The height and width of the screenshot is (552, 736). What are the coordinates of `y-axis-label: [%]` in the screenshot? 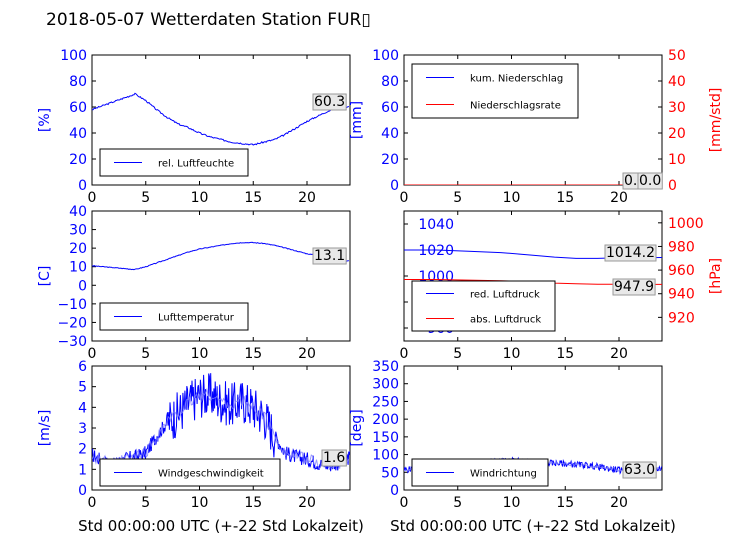 It's located at (45, 120).